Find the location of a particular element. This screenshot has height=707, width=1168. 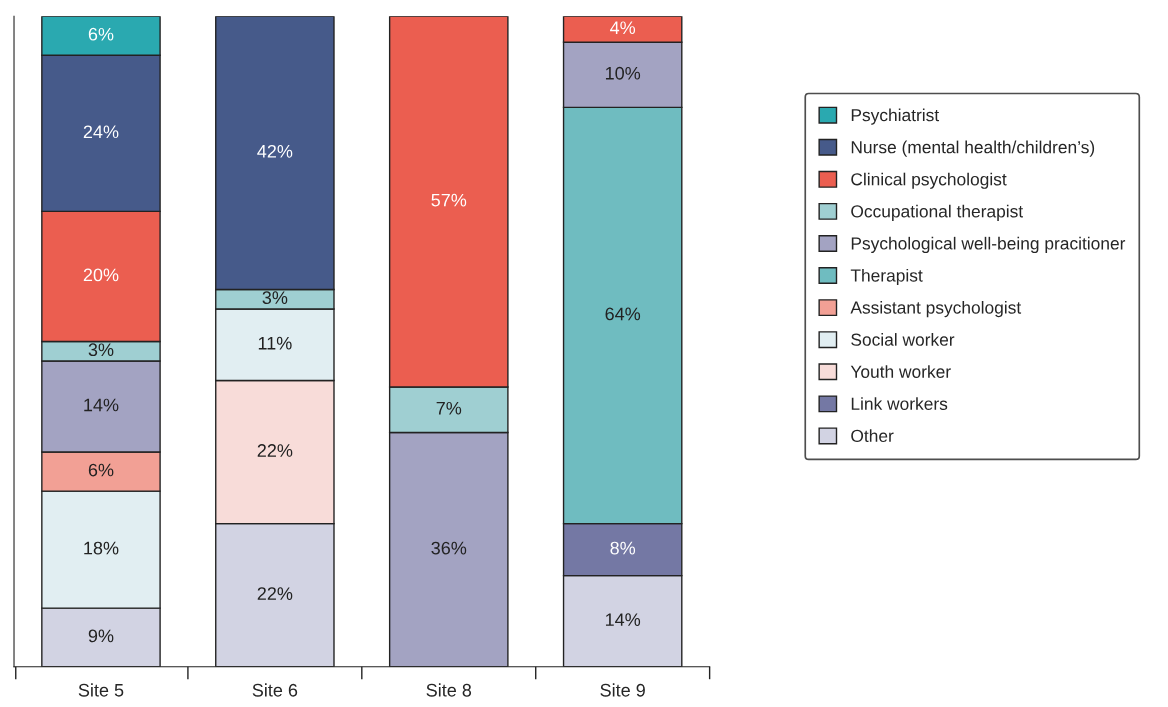

data-label: 20% is located at coordinates (101, 275).